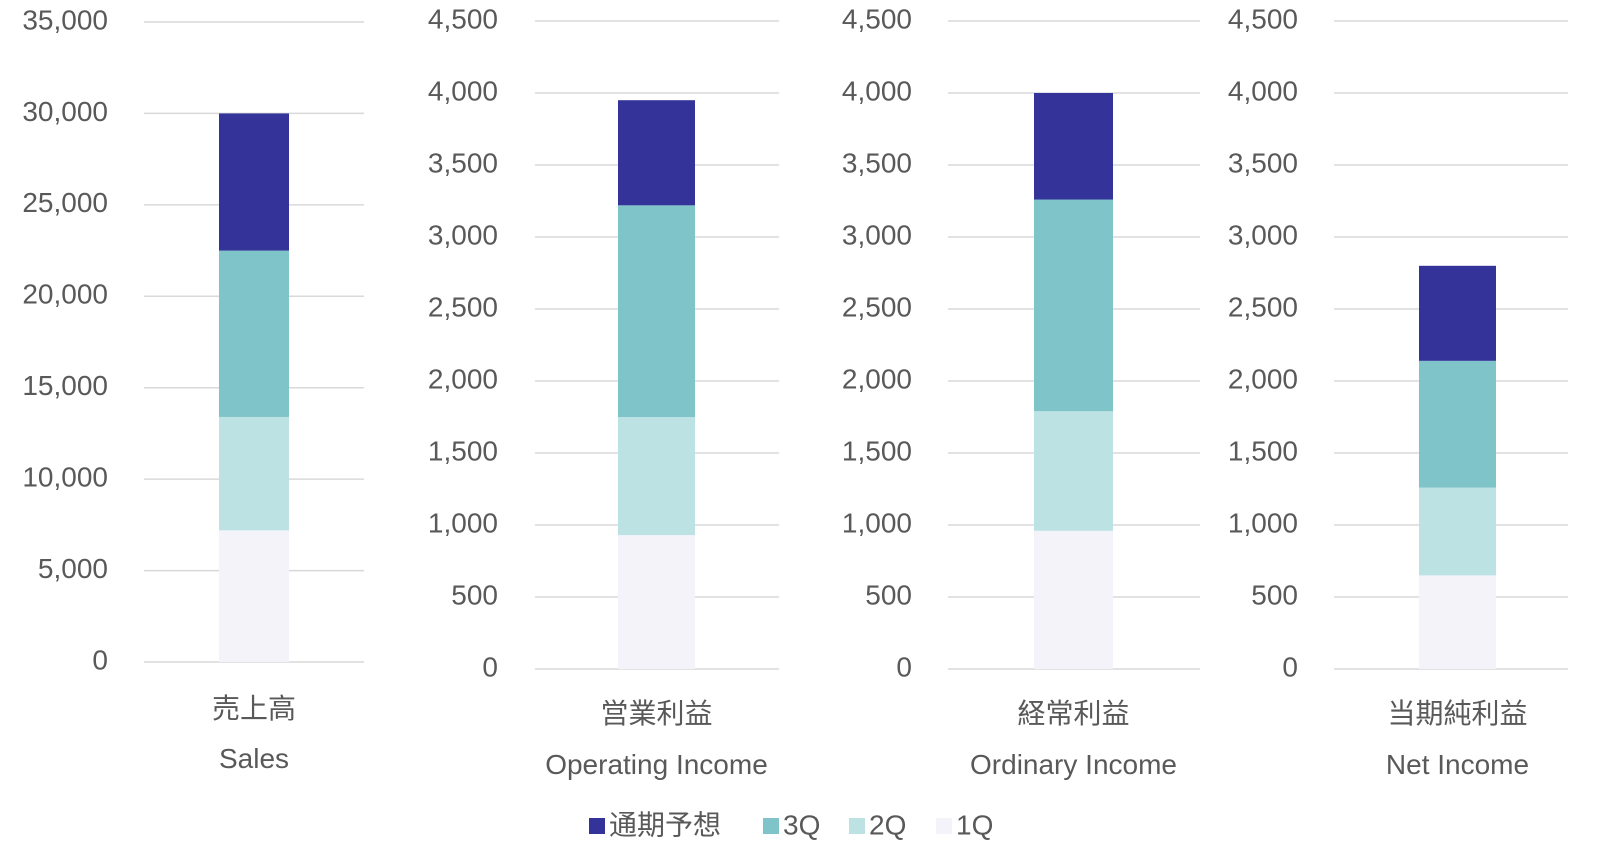 This screenshot has height=867, width=1610. What do you see at coordinates (974, 824) in the screenshot?
I see `legend-label: 1Q` at bounding box center [974, 824].